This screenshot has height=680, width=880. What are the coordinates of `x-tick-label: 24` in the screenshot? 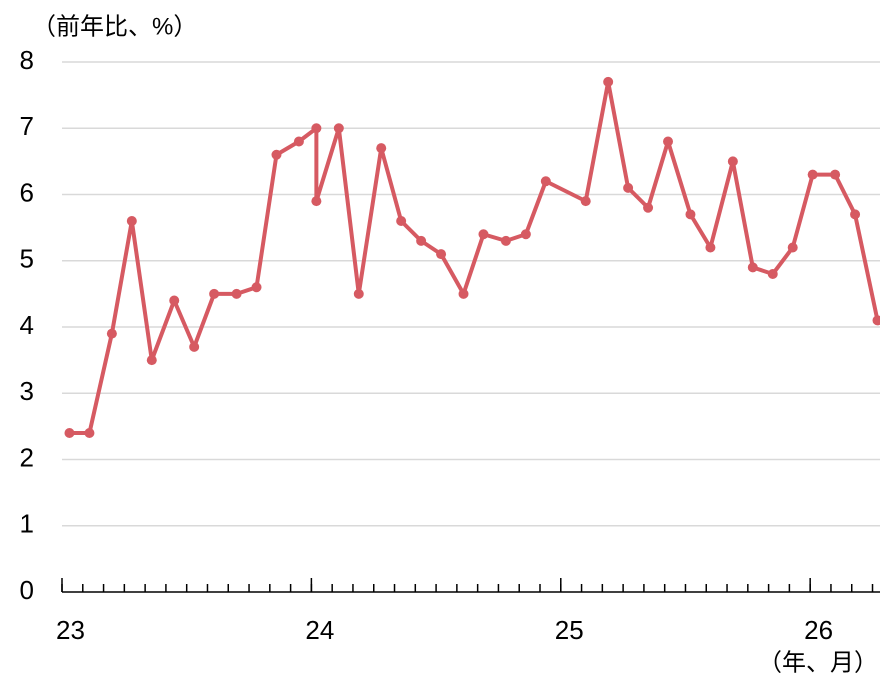 It's located at (319, 630).